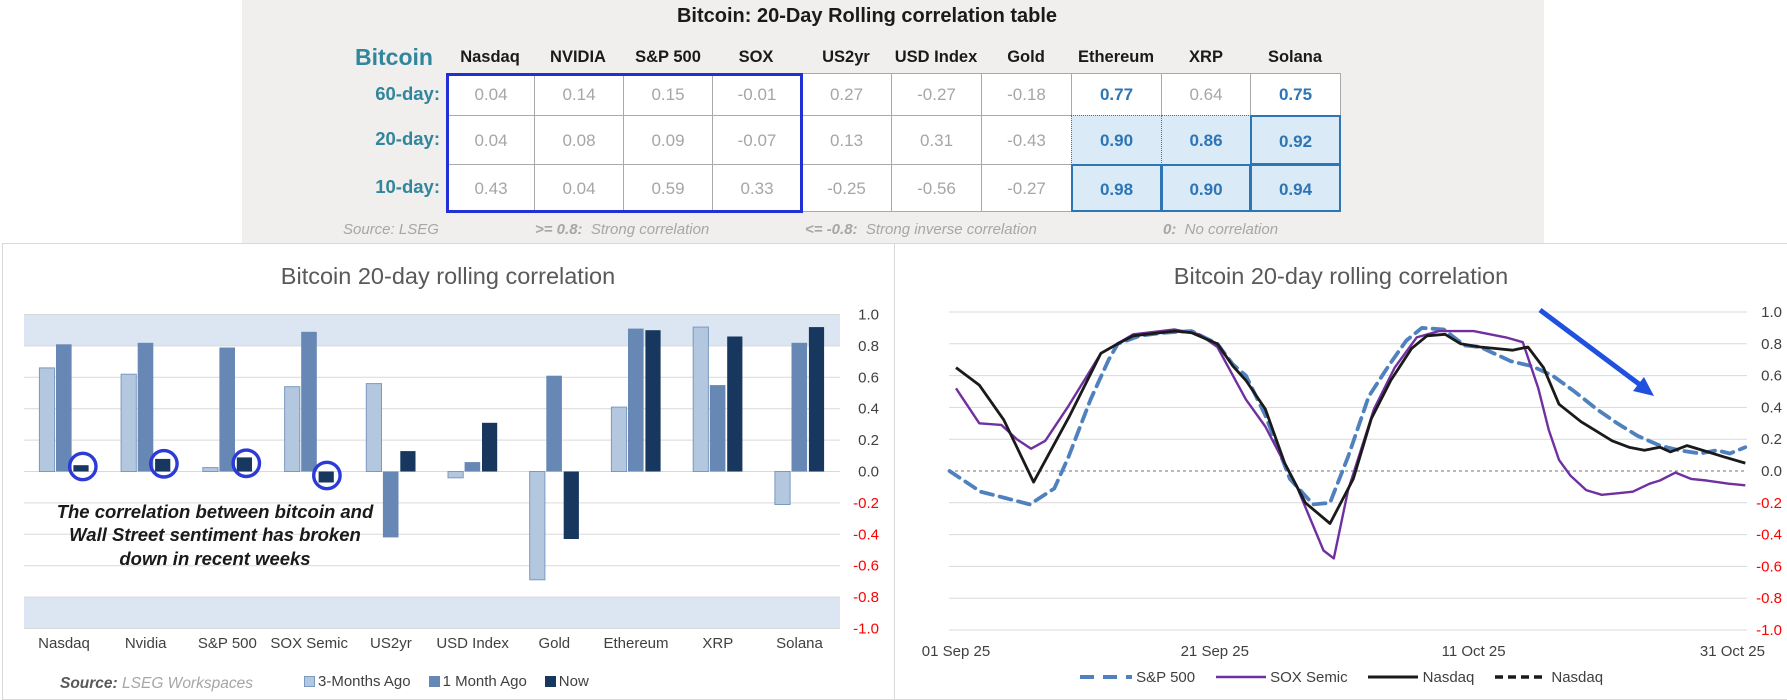 The height and width of the screenshot is (700, 1787). What do you see at coordinates (1732, 651) in the screenshot?
I see `svg-text: 31 Oct 25` at bounding box center [1732, 651].